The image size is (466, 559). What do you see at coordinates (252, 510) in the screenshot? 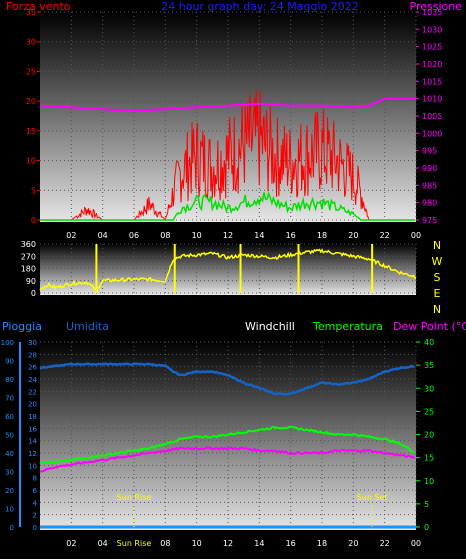
I see `sun-markers: Sun Rise Sun Set` at bounding box center [252, 510].